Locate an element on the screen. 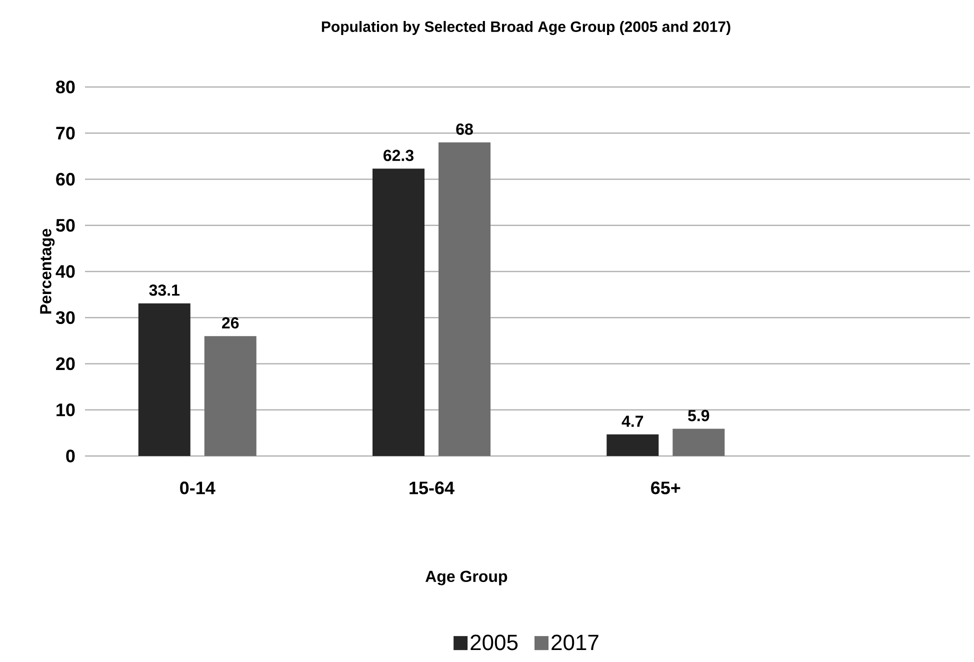 The height and width of the screenshot is (662, 974). y-tick-label: 0 is located at coordinates (70, 456).